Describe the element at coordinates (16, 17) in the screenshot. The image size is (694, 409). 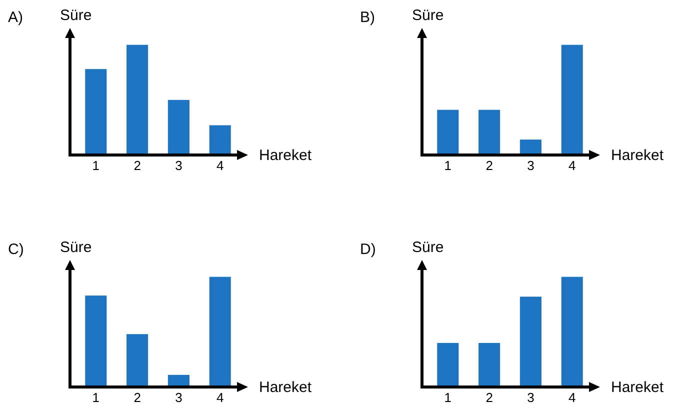
I see `chart-title: A)` at that location.